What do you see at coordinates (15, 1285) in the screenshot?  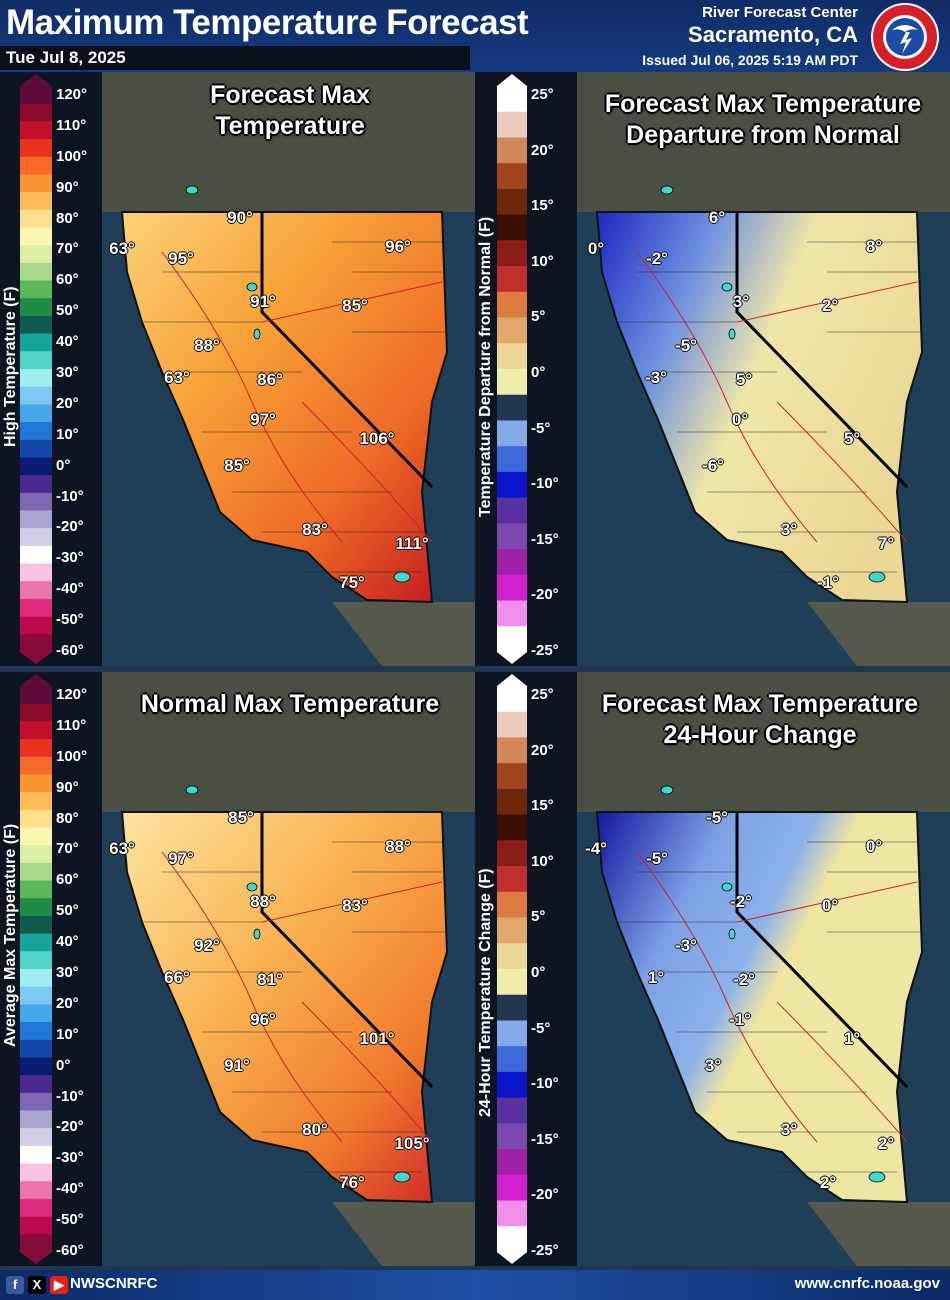 I see `facebook-icon: f` at bounding box center [15, 1285].